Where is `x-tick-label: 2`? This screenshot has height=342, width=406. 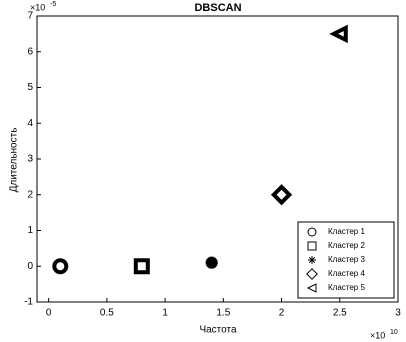 x-tick-label: 2 is located at coordinates (282, 313).